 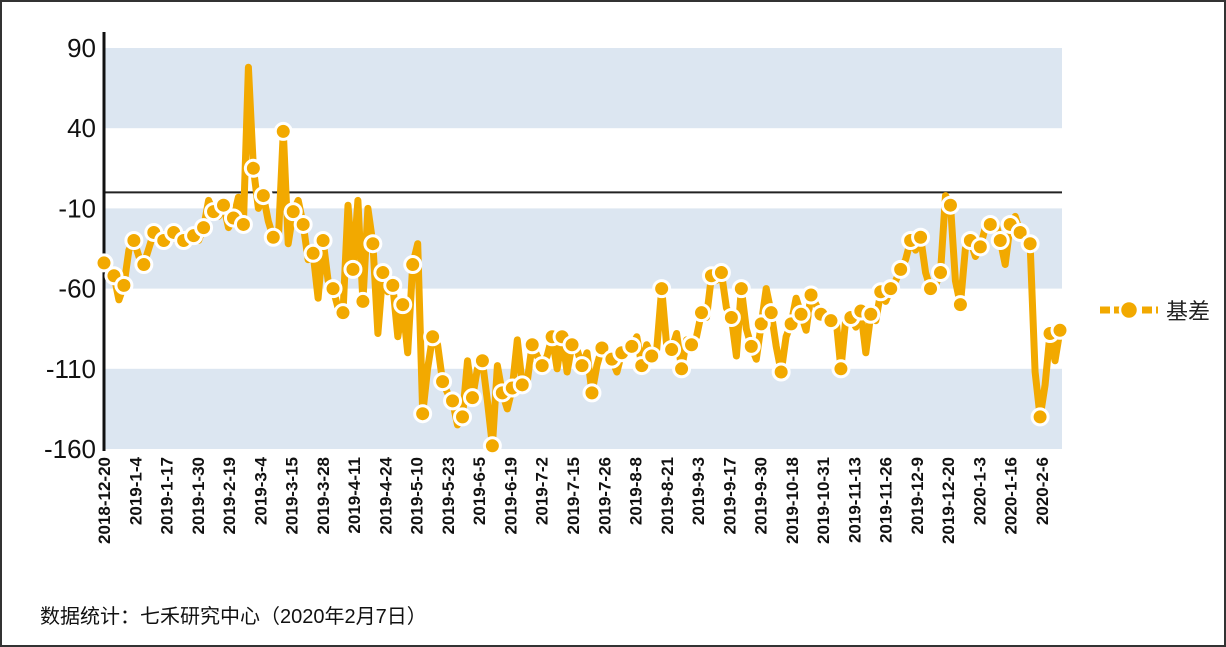 I want to click on x-tick-label: 2019-3-4, so click(x=260, y=490).